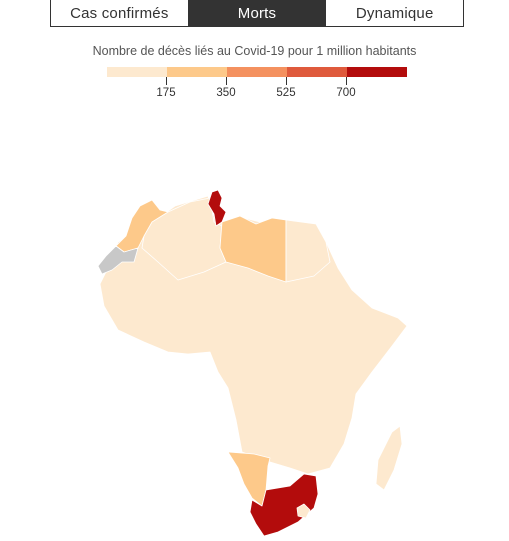  What do you see at coordinates (257, 94) in the screenshot?
I see `legend-labels: 175 350 525 700` at bounding box center [257, 94].